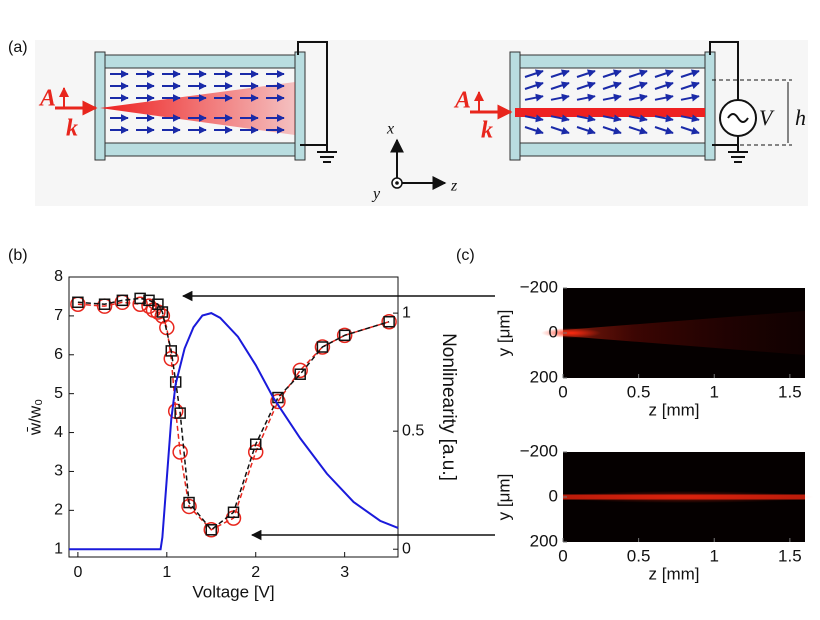 Image resolution: width=820 pixels, height=620 pixels. I want to click on x-axis-label: Voltage [V], so click(233, 591).